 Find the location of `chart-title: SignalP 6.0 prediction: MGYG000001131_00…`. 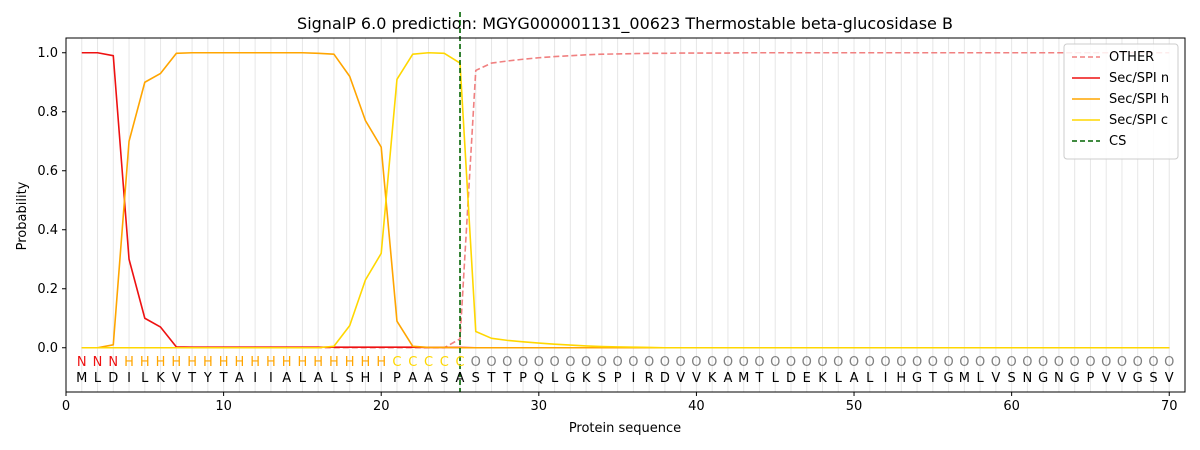

chart-title: SignalP 6.0 prediction: MGYG000001131_00… is located at coordinates (625, 24).